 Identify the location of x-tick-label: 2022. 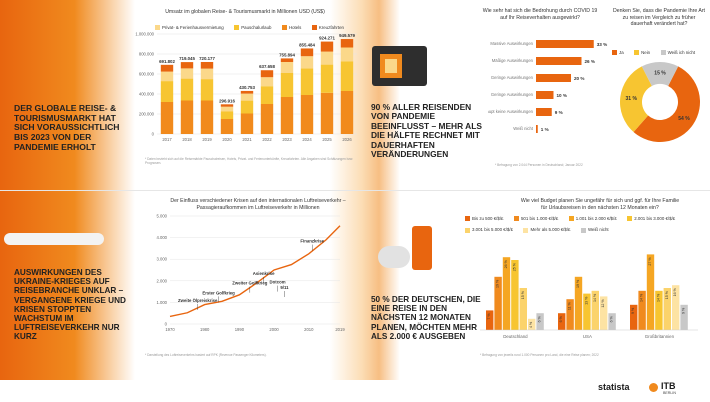
(267, 139).